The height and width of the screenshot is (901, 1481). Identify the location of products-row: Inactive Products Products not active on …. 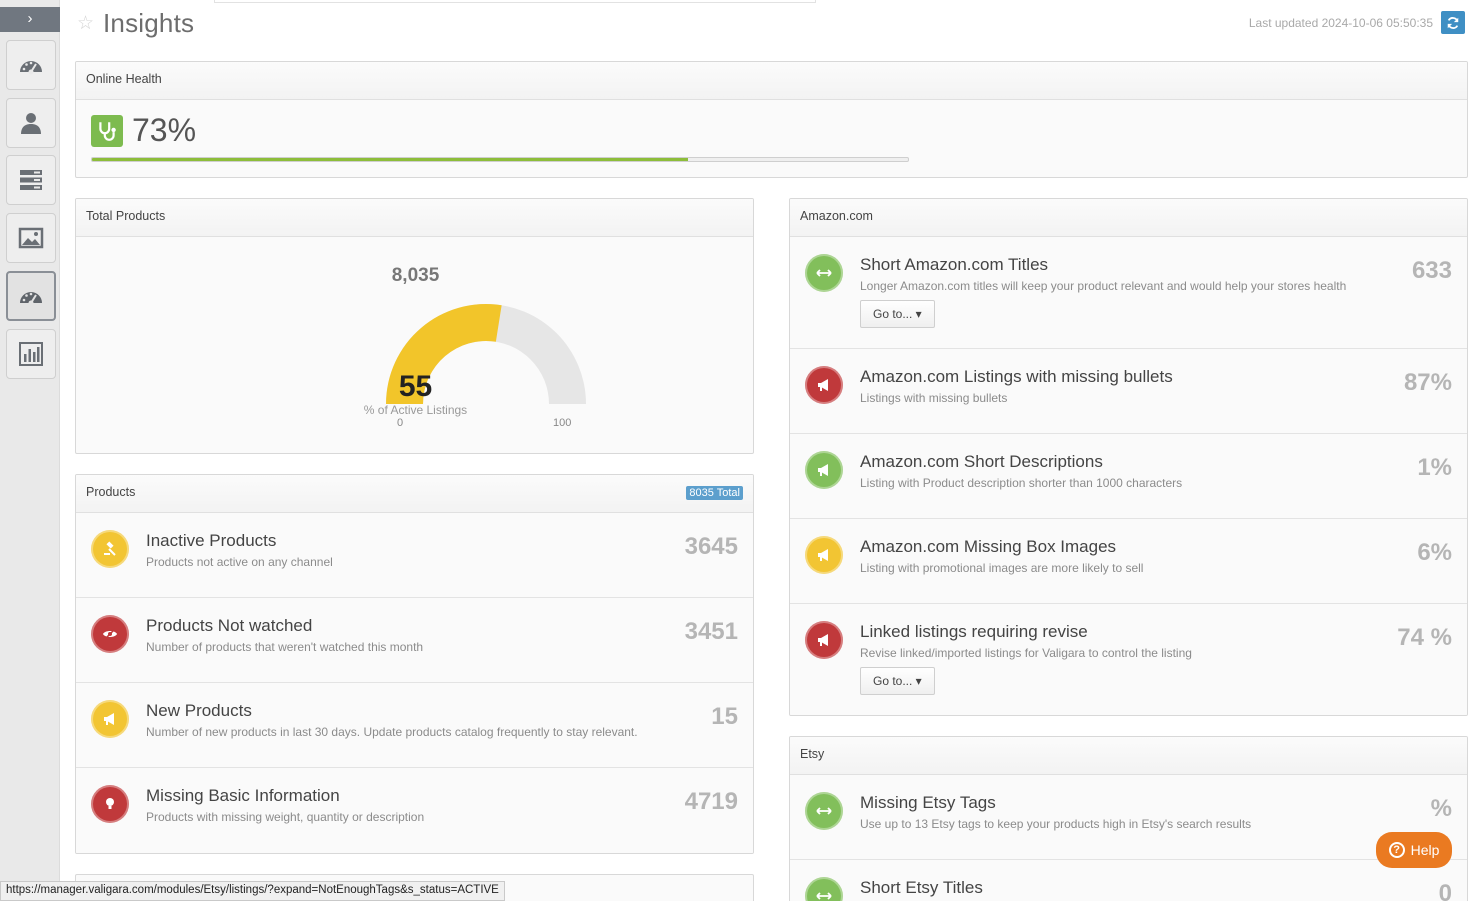
(414, 555).